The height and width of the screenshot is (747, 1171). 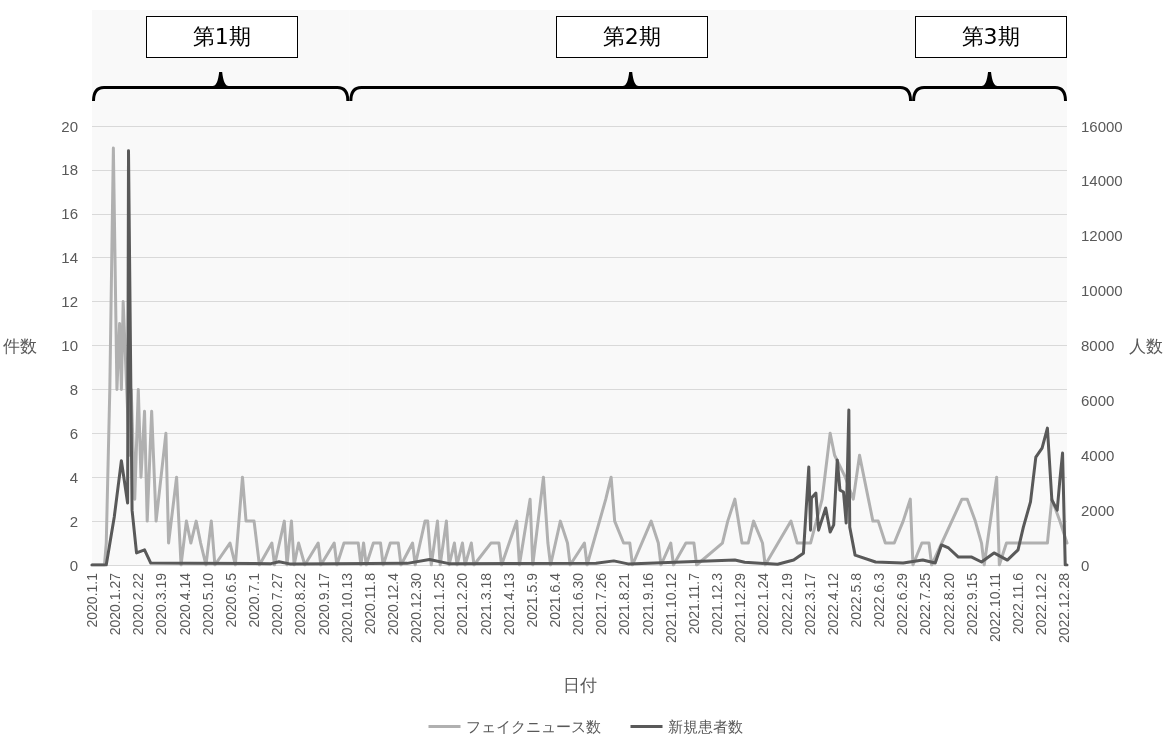 What do you see at coordinates (69, 170) in the screenshot?
I see `y-tick-label: 18` at bounding box center [69, 170].